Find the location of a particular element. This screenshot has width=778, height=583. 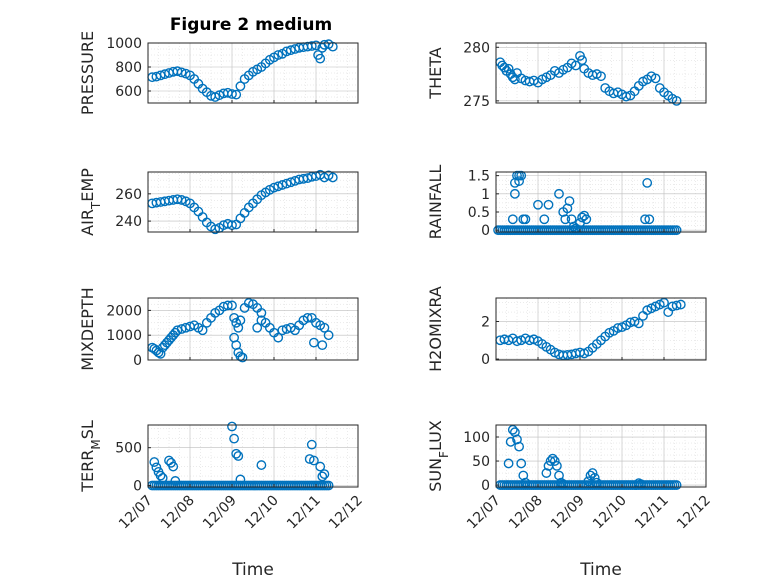

axes-theta: 275 280 THETA is located at coordinates (566, 75).